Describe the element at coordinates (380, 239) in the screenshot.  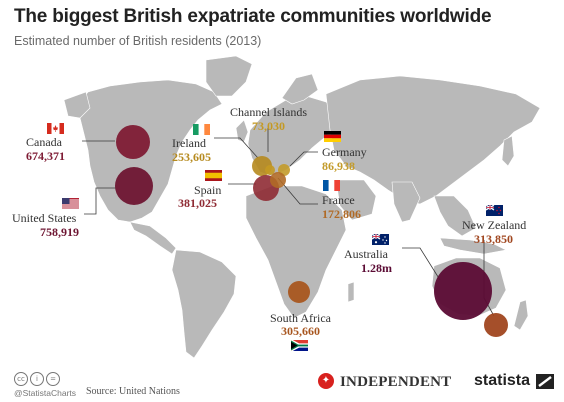
I see `australia-flag-icon` at that location.